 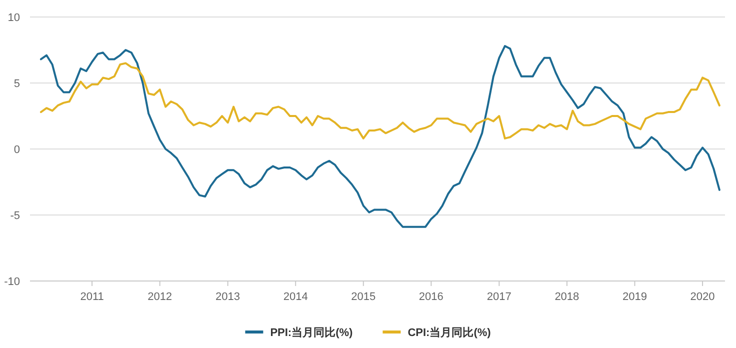 What do you see at coordinates (431, 297) in the screenshot?
I see `x-tick-label: 2016` at bounding box center [431, 297].